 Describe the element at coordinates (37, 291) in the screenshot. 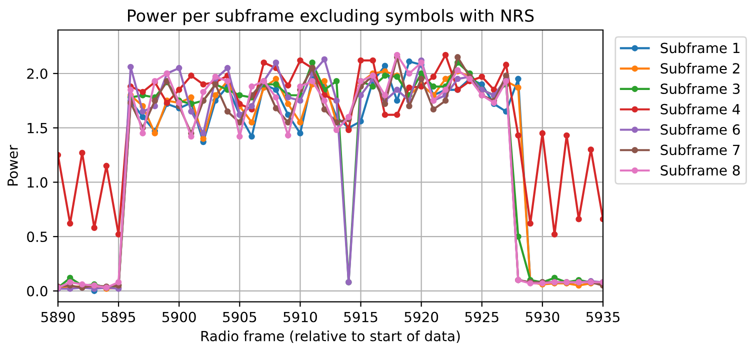

I see `y-tick-label: 0.0` at that location.